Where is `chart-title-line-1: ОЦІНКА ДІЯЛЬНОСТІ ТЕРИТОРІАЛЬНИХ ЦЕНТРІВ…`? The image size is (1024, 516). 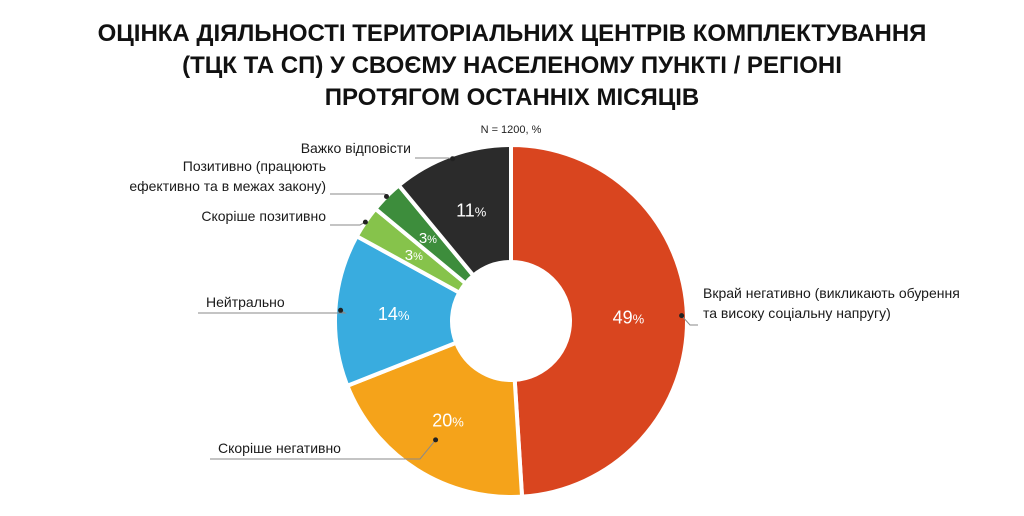 chart-title-line-1: ОЦІНКА ДІЯЛЬНОСТІ ТЕРИТОРІАЛЬНИХ ЦЕНТРІВ… is located at coordinates (512, 33).